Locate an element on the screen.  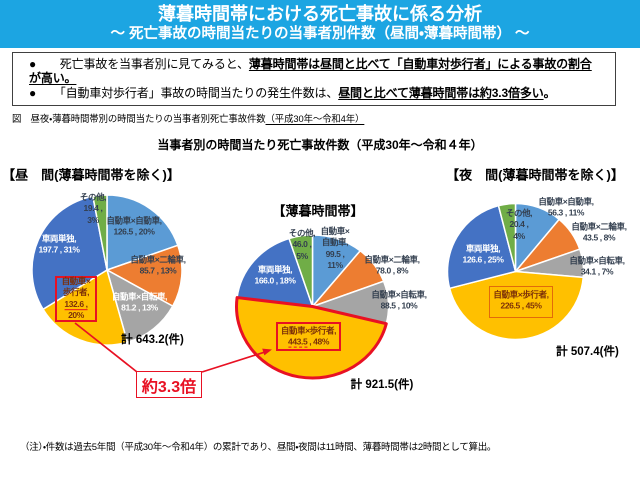
pie-3-label-3: 自動車×自転車, 34.1 , 7% is located at coordinates (597, 267).